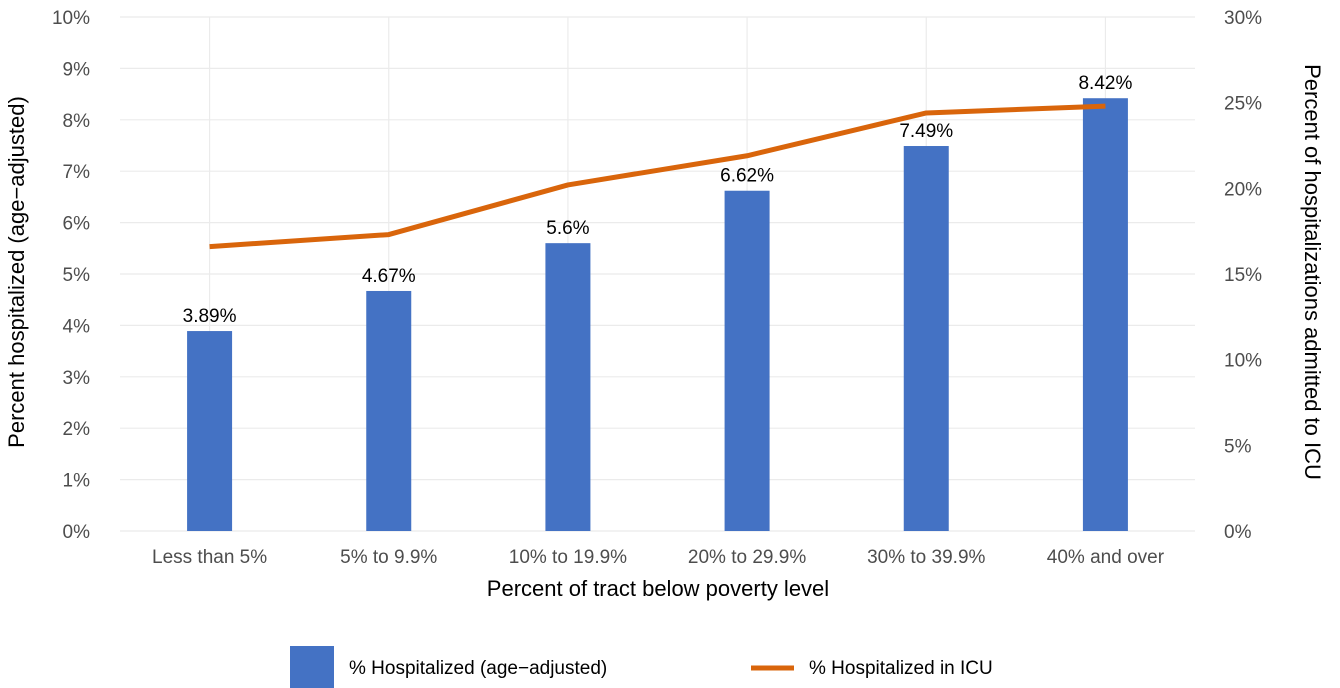 The height and width of the screenshot is (688, 1340). Describe the element at coordinates (312, 667) in the screenshot. I see `legend-swatch-bar` at that location.